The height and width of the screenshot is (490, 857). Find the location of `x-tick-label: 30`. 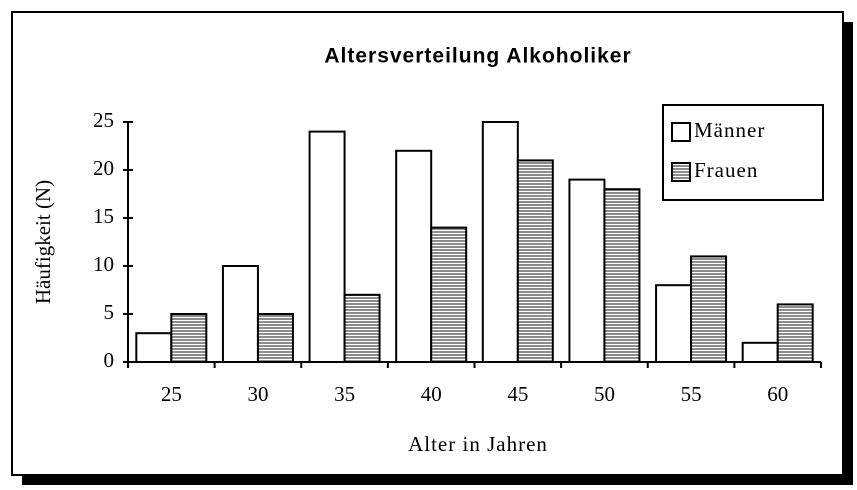

x-tick-label: 30 is located at coordinates (257, 394).